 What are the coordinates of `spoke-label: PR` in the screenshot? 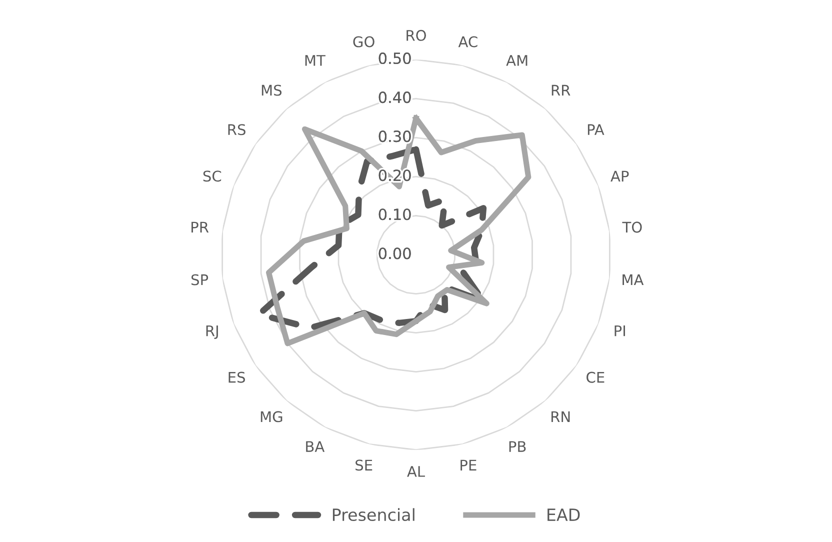 It's located at (200, 227).